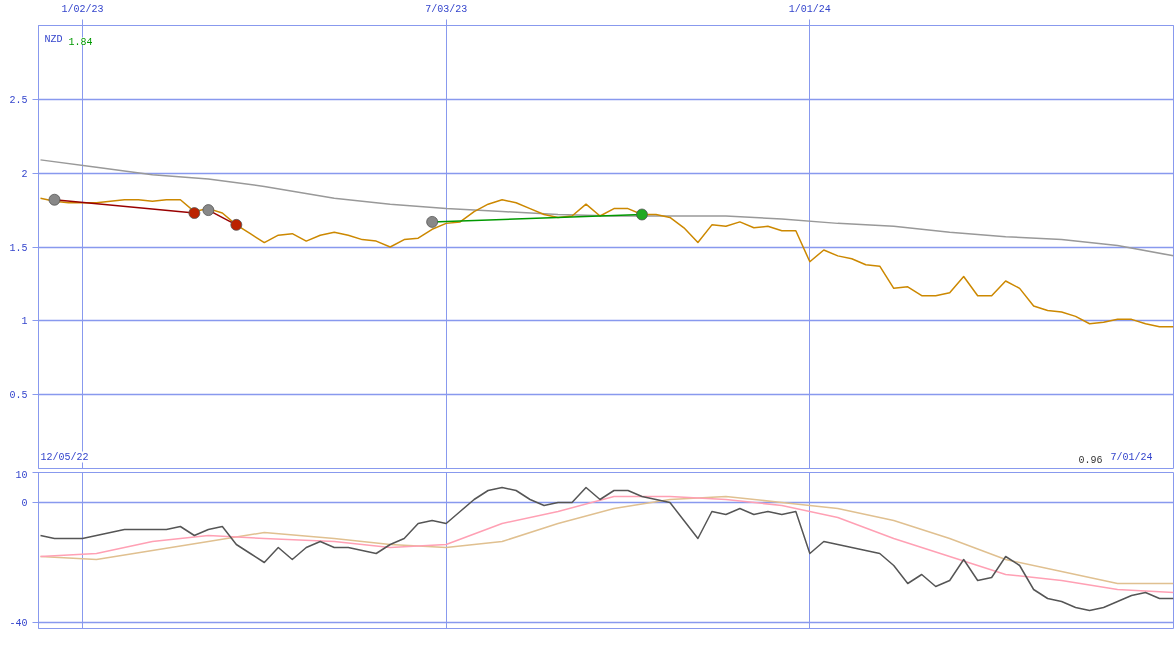 The image size is (1175, 650). What do you see at coordinates (18, 396) in the screenshot?
I see `y-tick-label: 0.5` at bounding box center [18, 396].